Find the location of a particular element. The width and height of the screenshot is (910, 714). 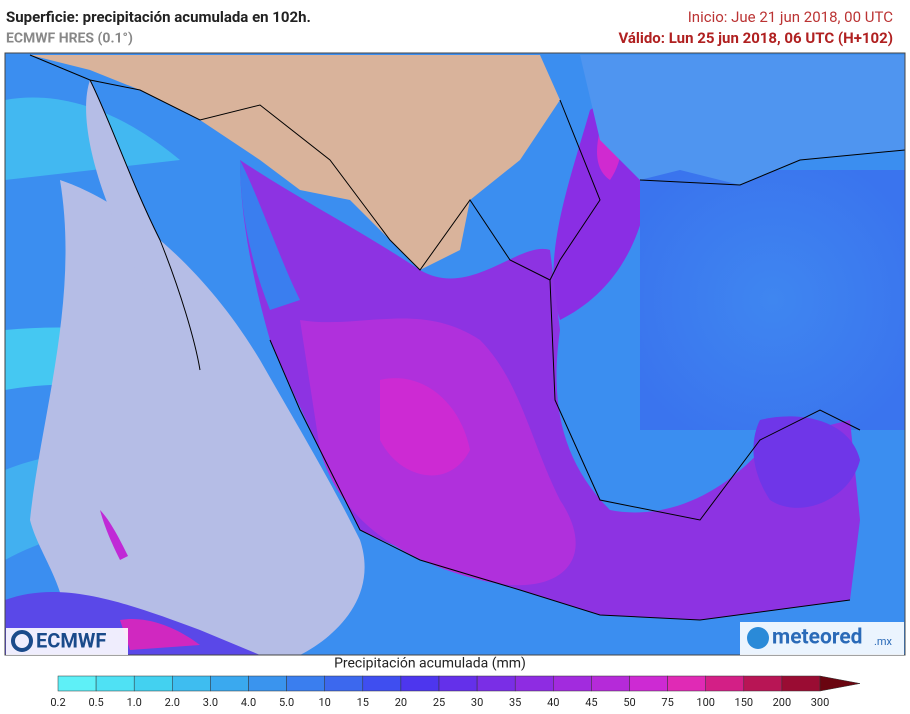

legend-label: 35 is located at coordinates (515, 702).